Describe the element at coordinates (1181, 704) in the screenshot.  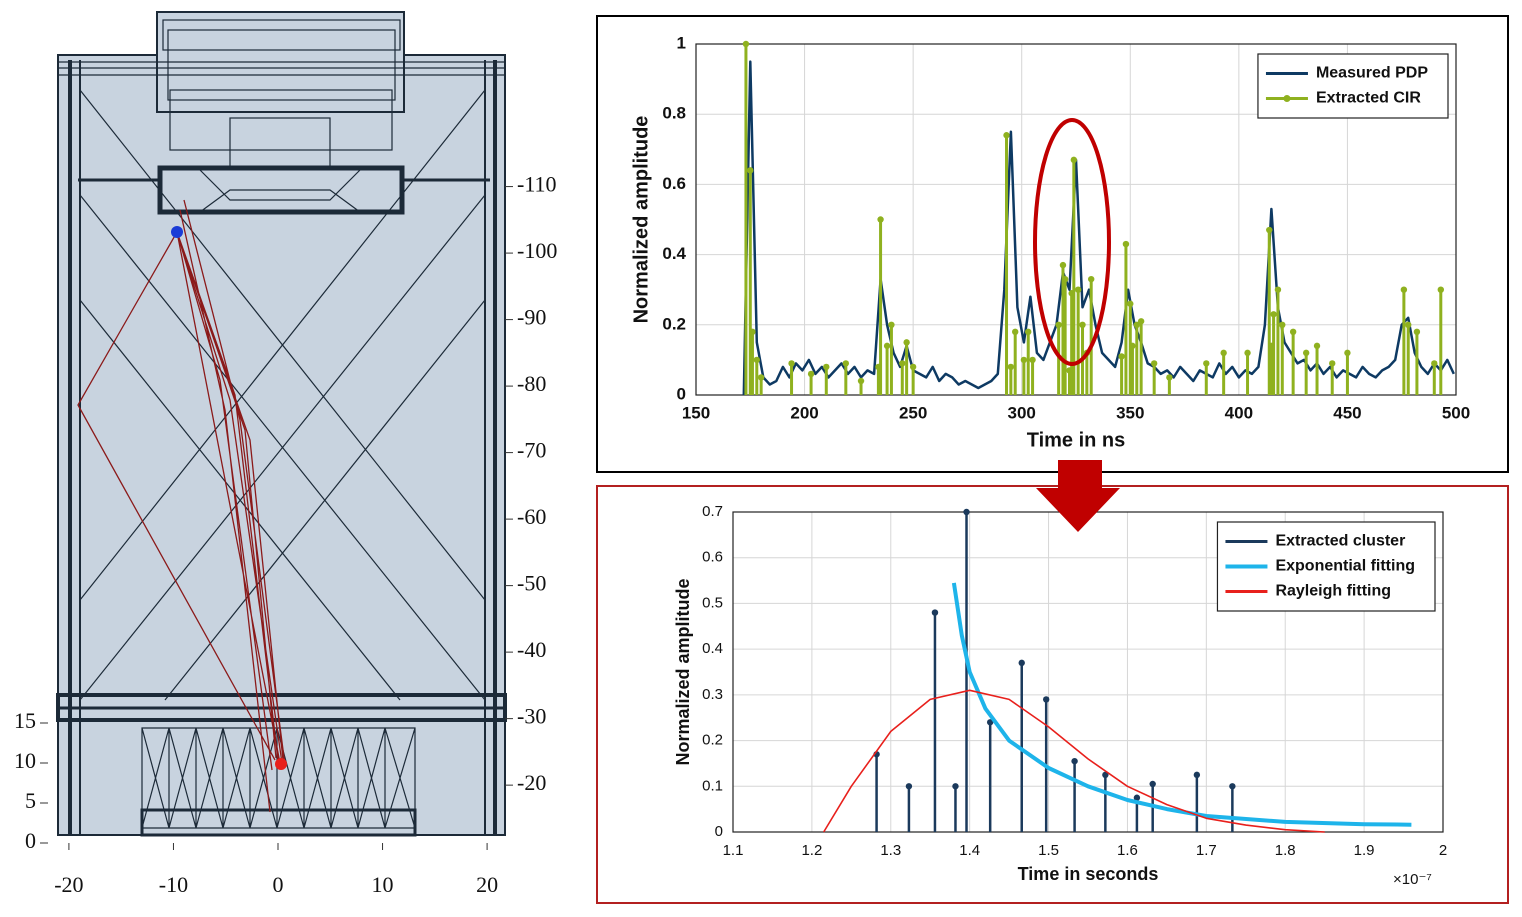
I see `series-line` at that location.